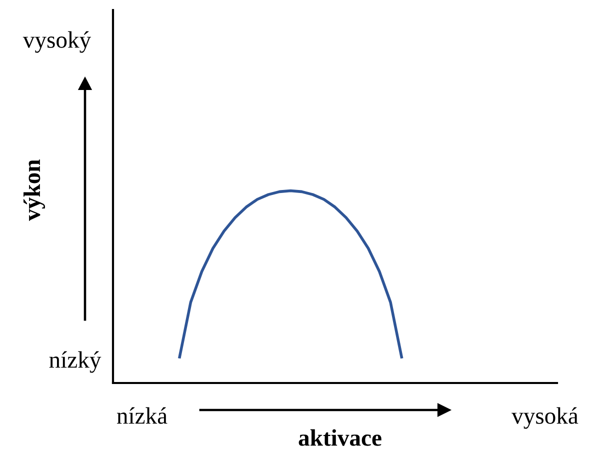  I want to click on x-axis-title: aktivace, so click(340, 437).